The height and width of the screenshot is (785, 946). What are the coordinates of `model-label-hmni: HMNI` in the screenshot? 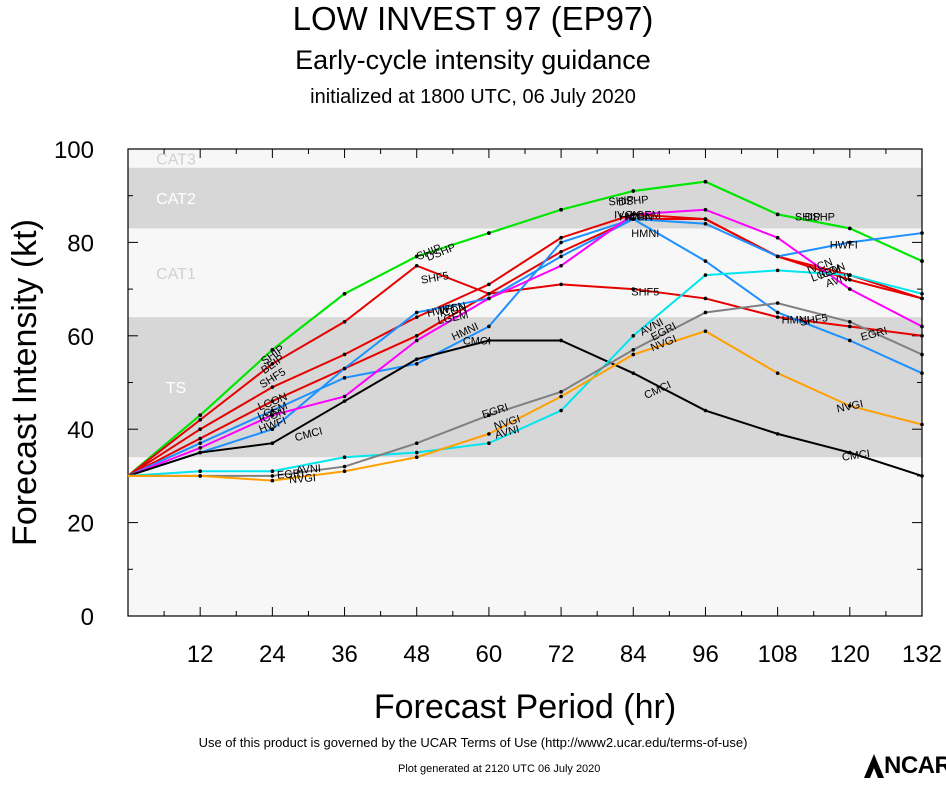 It's located at (645, 234).